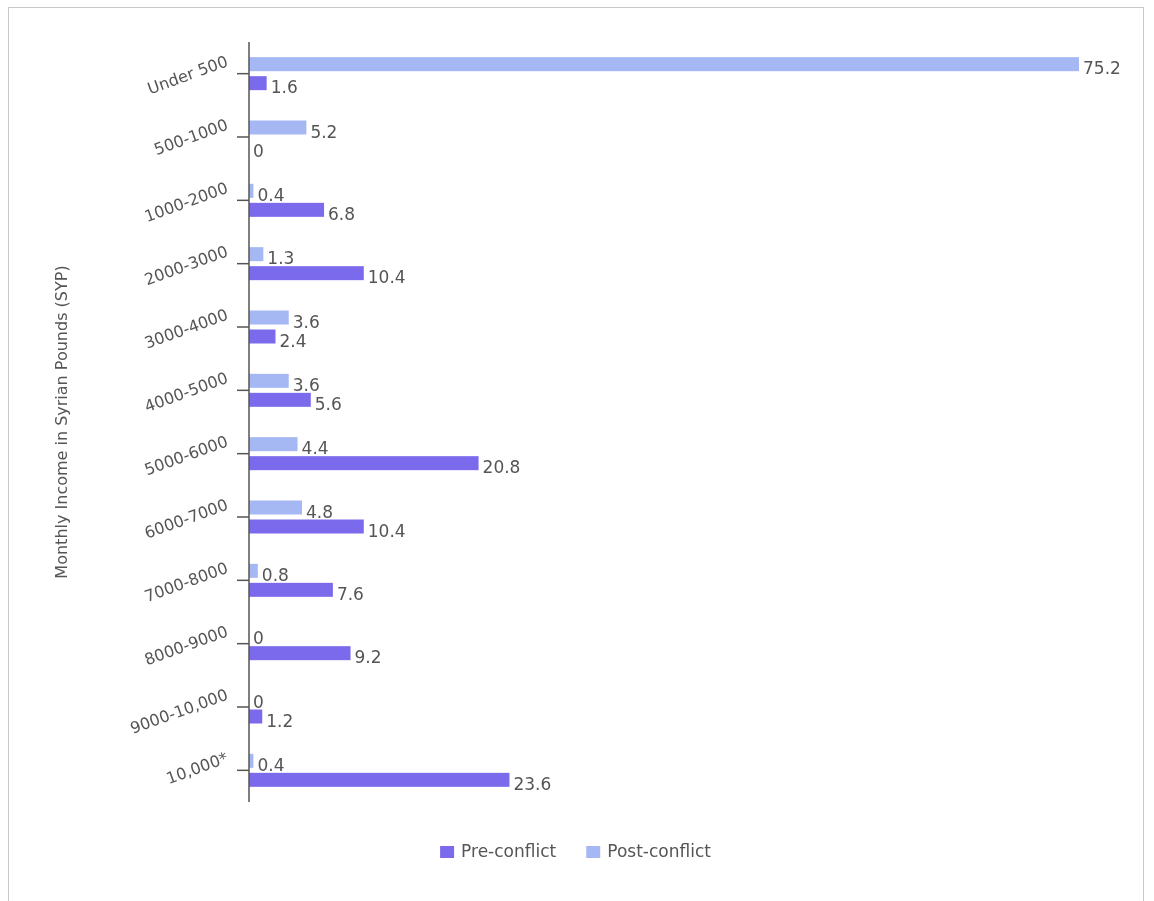 The height and width of the screenshot is (901, 1154). Describe the element at coordinates (659, 851) in the screenshot. I see `legend-label: Post-conflict` at that location.